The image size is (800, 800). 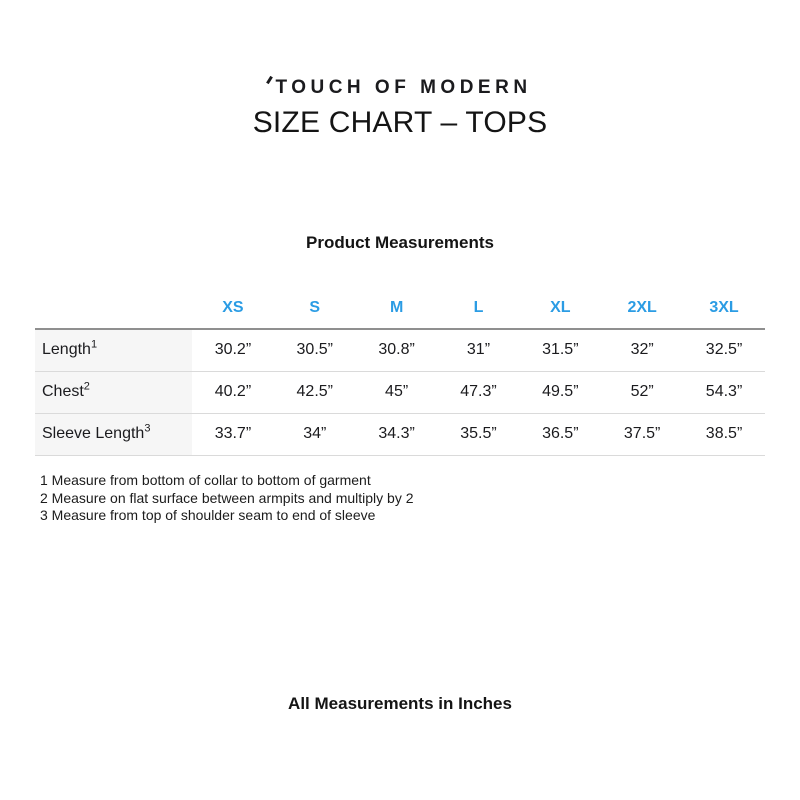 I want to click on measurement-cell: 30.5”, so click(x=314, y=350).